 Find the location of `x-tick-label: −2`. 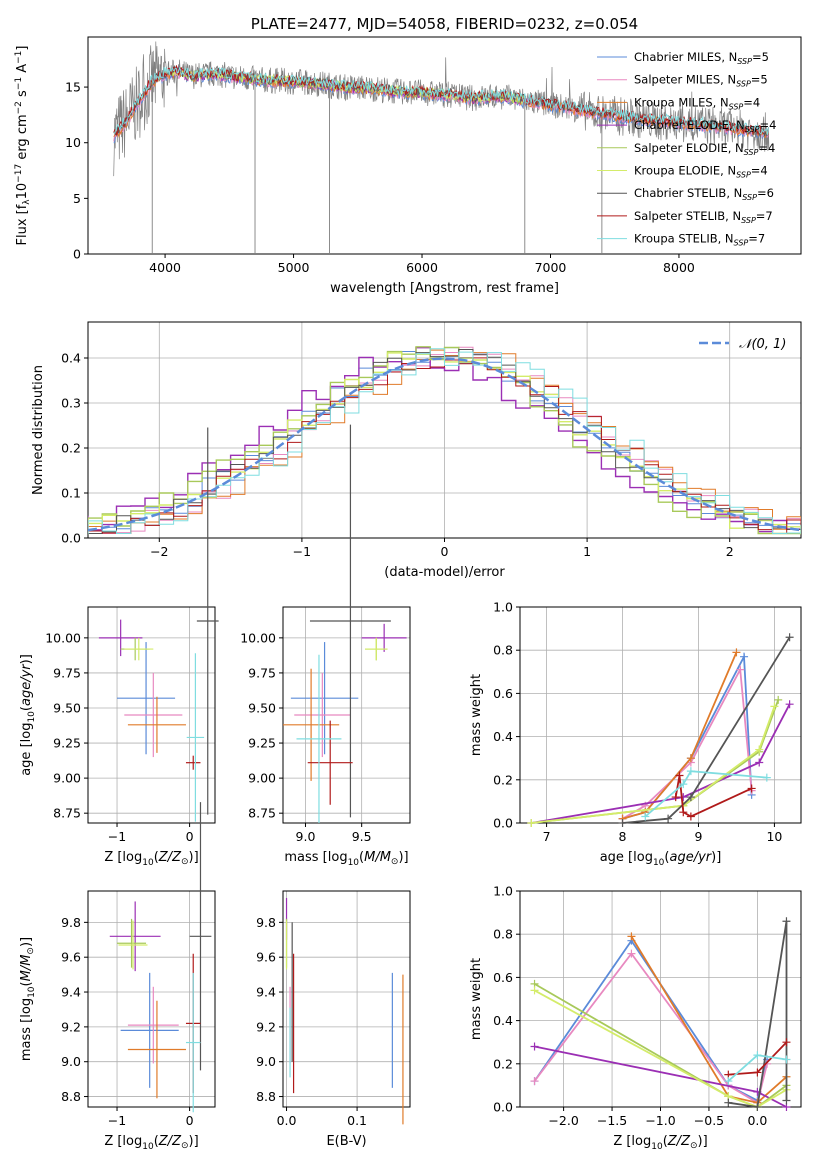

x-tick-label: −2 is located at coordinates (159, 551).